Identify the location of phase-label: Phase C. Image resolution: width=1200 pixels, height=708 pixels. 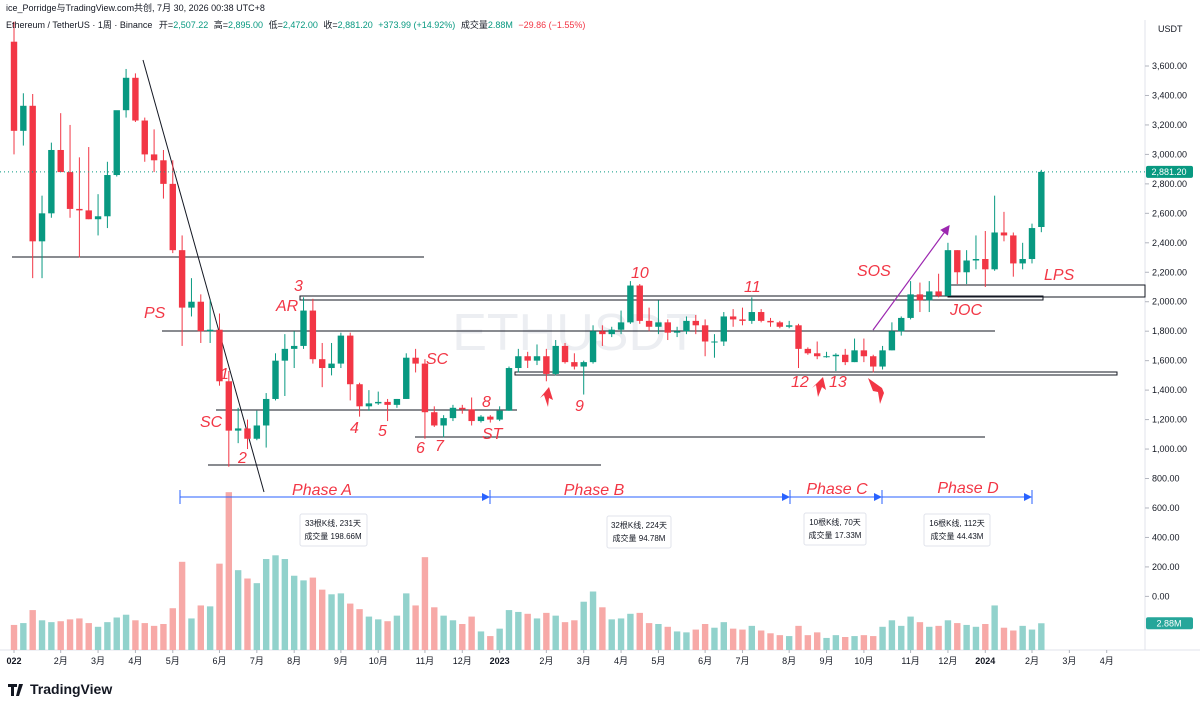
(837, 489).